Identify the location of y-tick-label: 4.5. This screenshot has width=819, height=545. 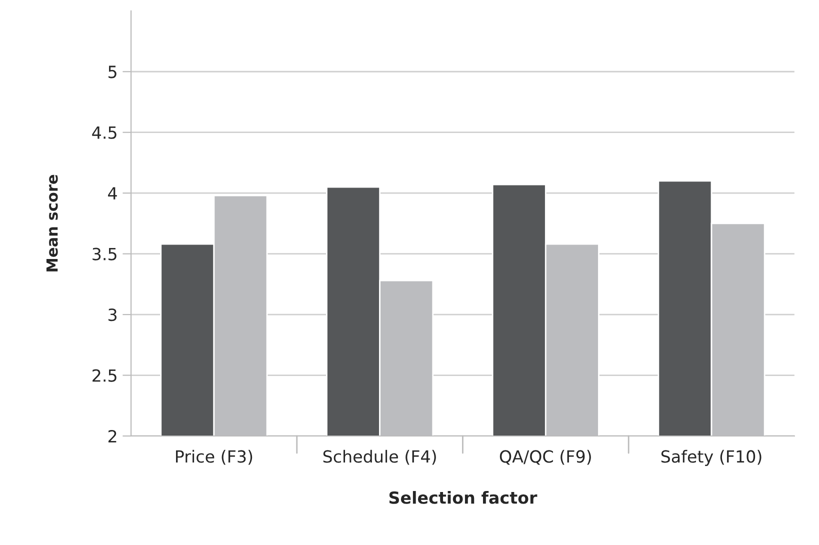
(104, 132).